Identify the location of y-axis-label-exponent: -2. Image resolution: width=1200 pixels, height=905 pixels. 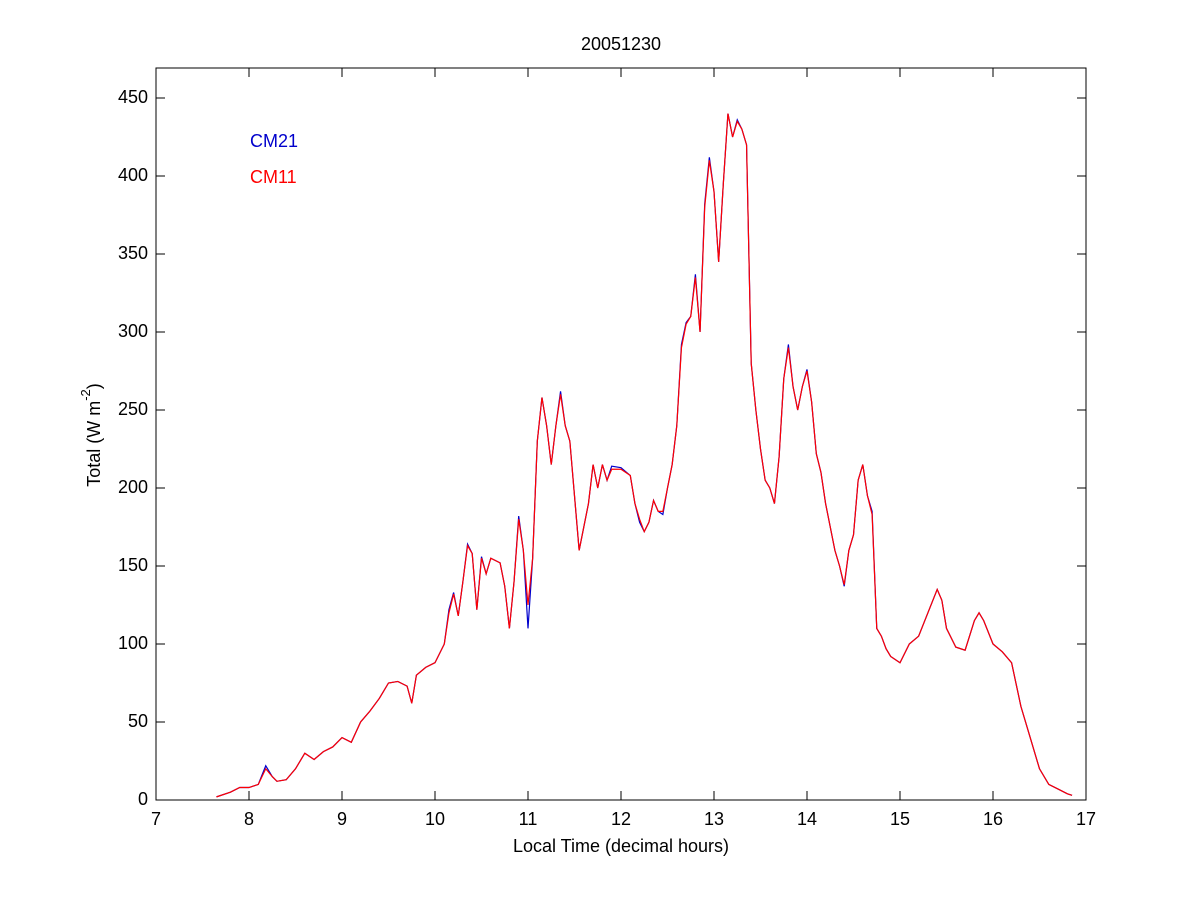
(85, 395).